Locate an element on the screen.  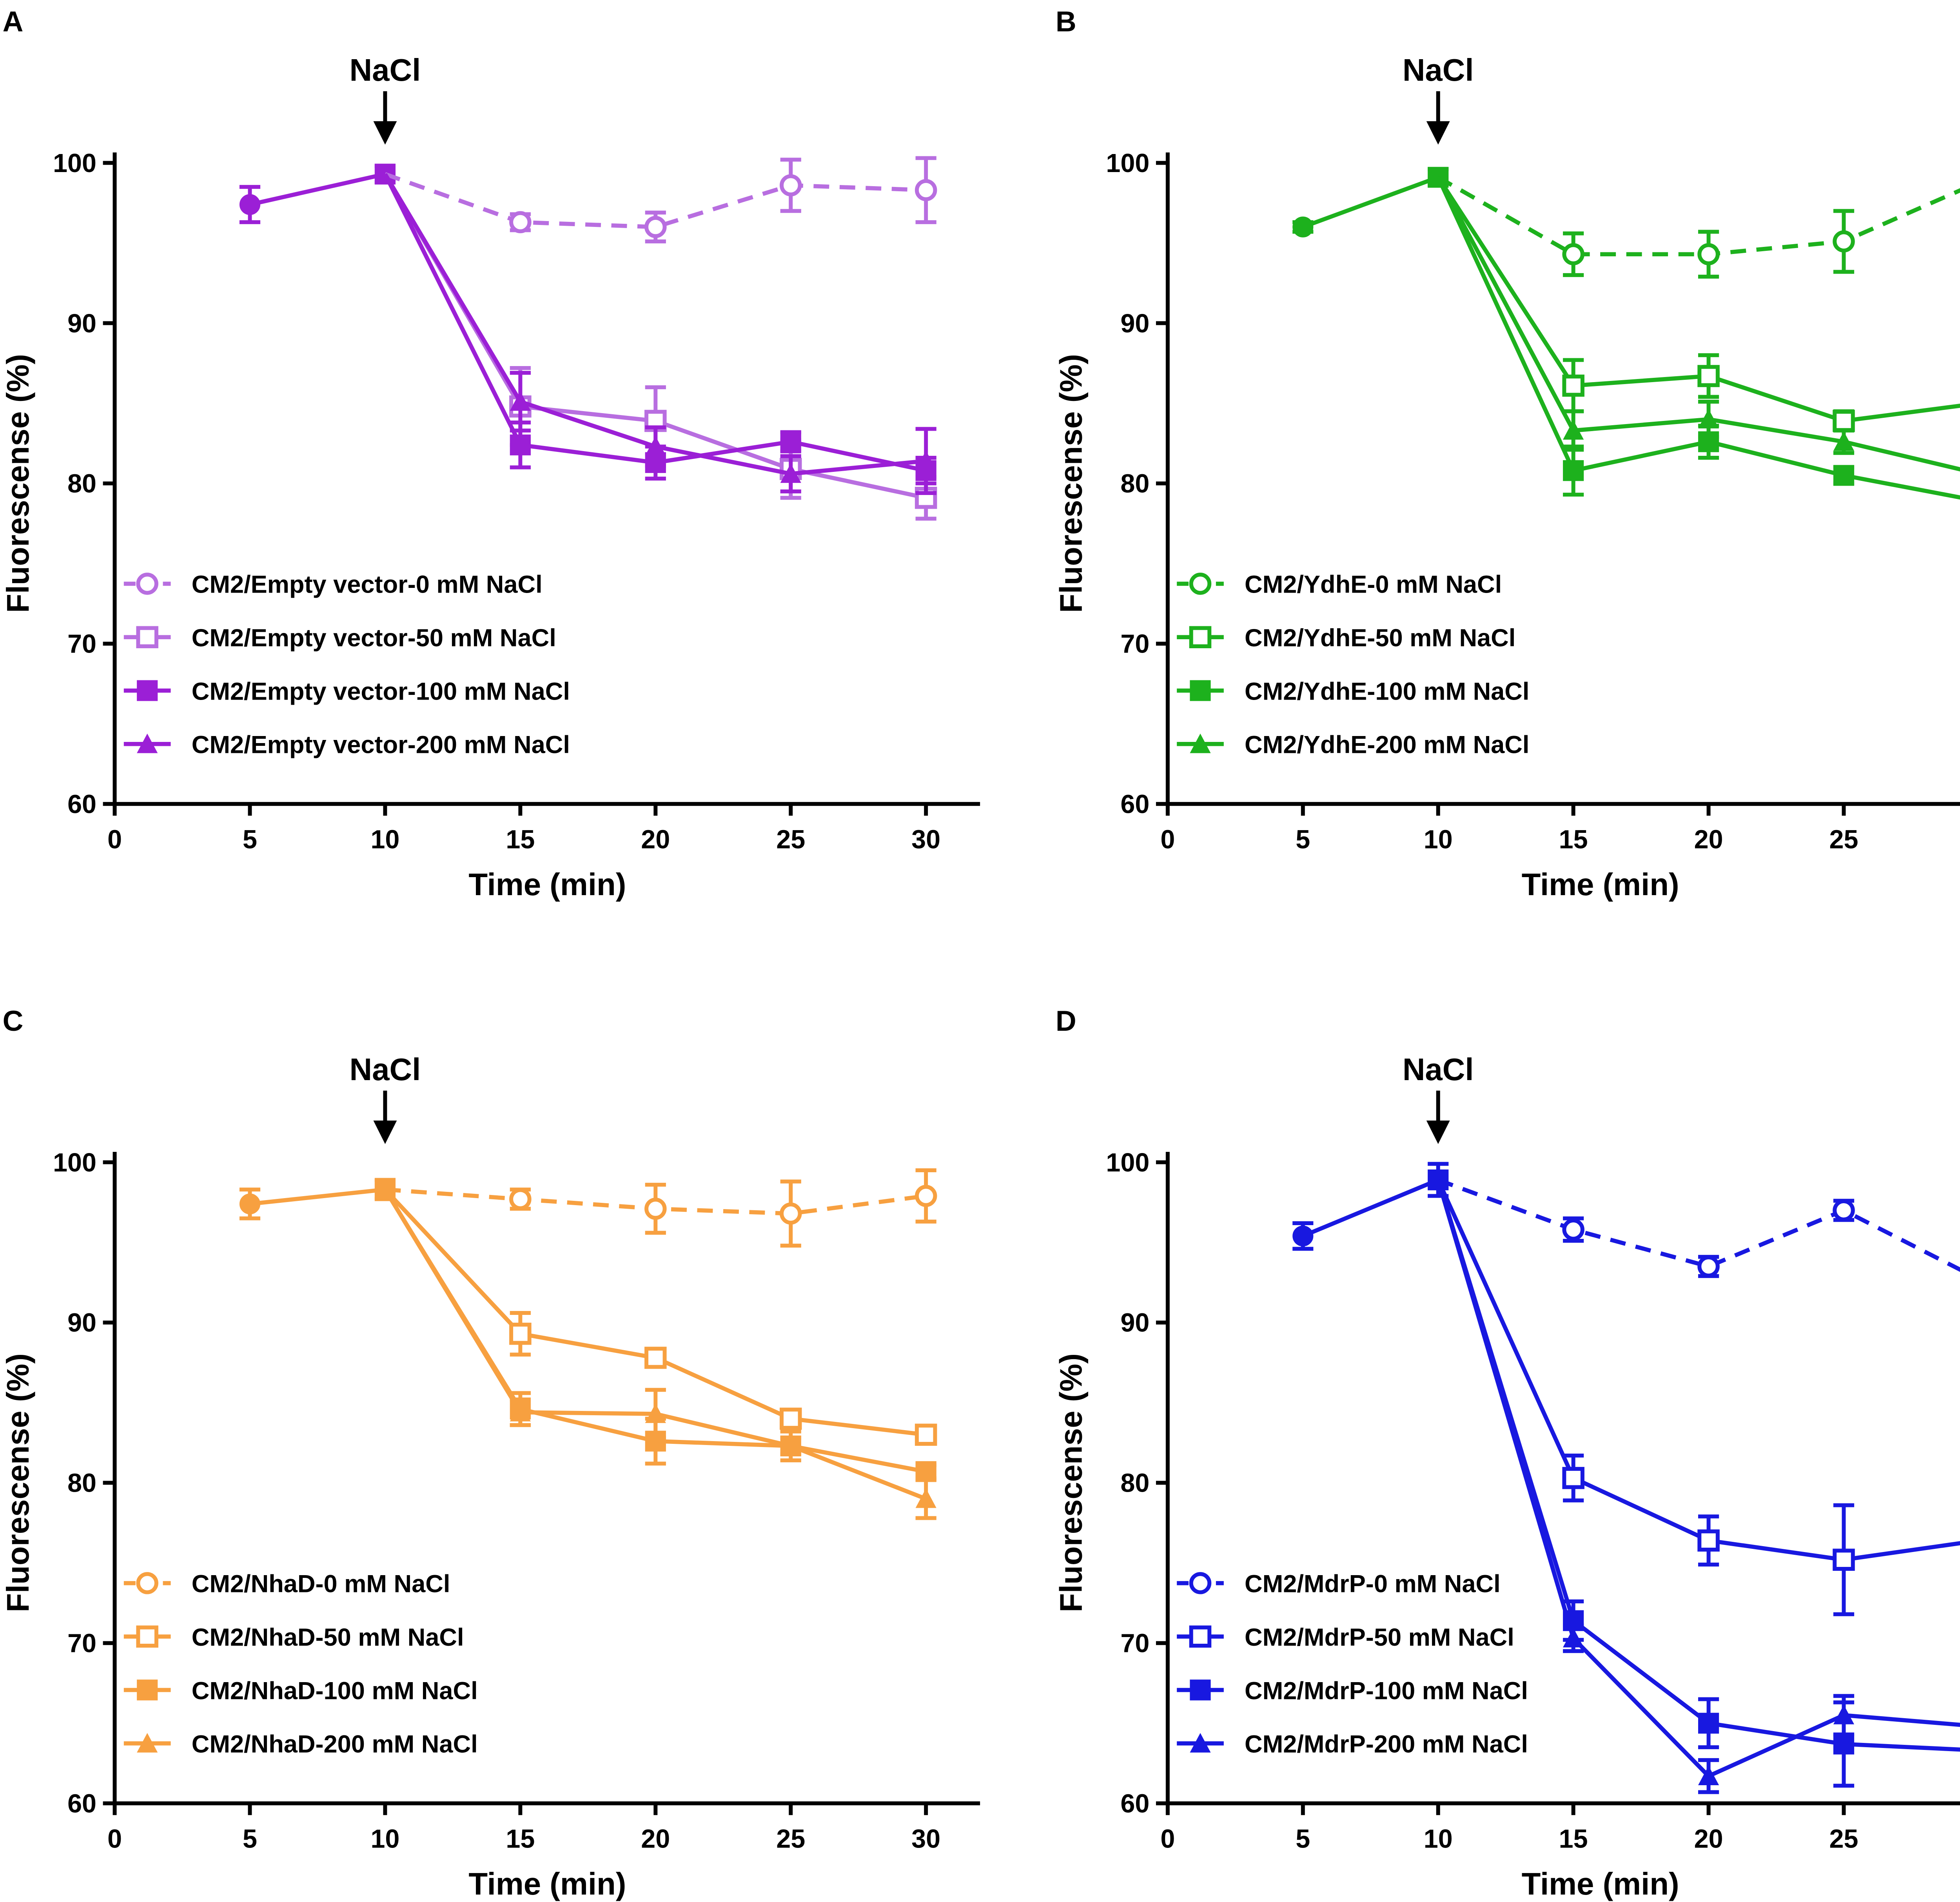
panel-label: C is located at coordinates (13, 1021).